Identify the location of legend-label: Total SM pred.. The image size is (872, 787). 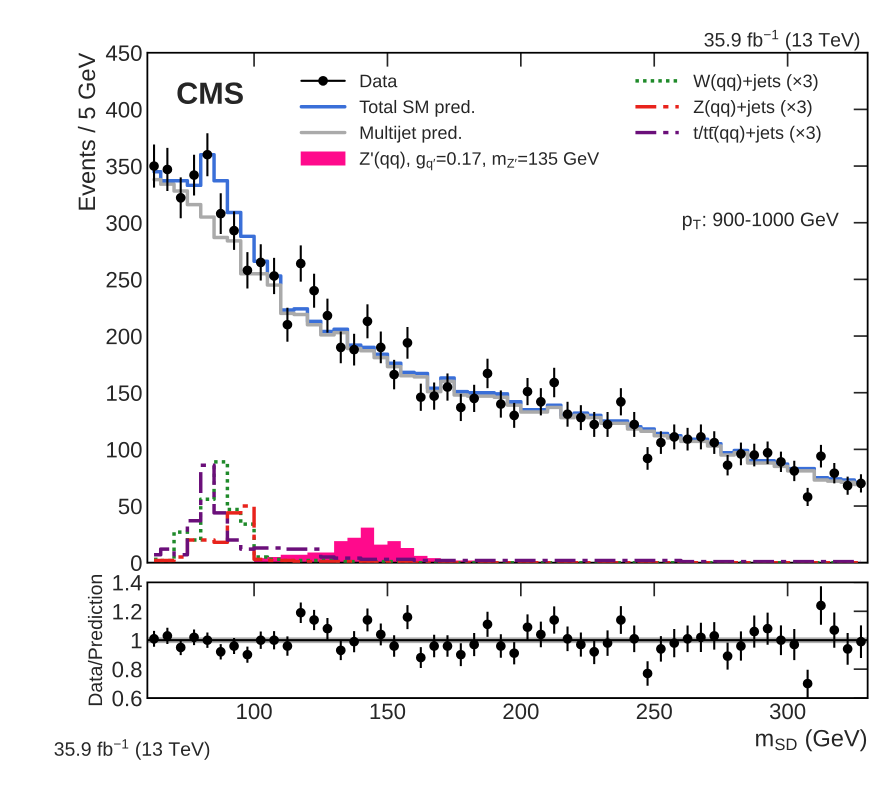
(417, 108).